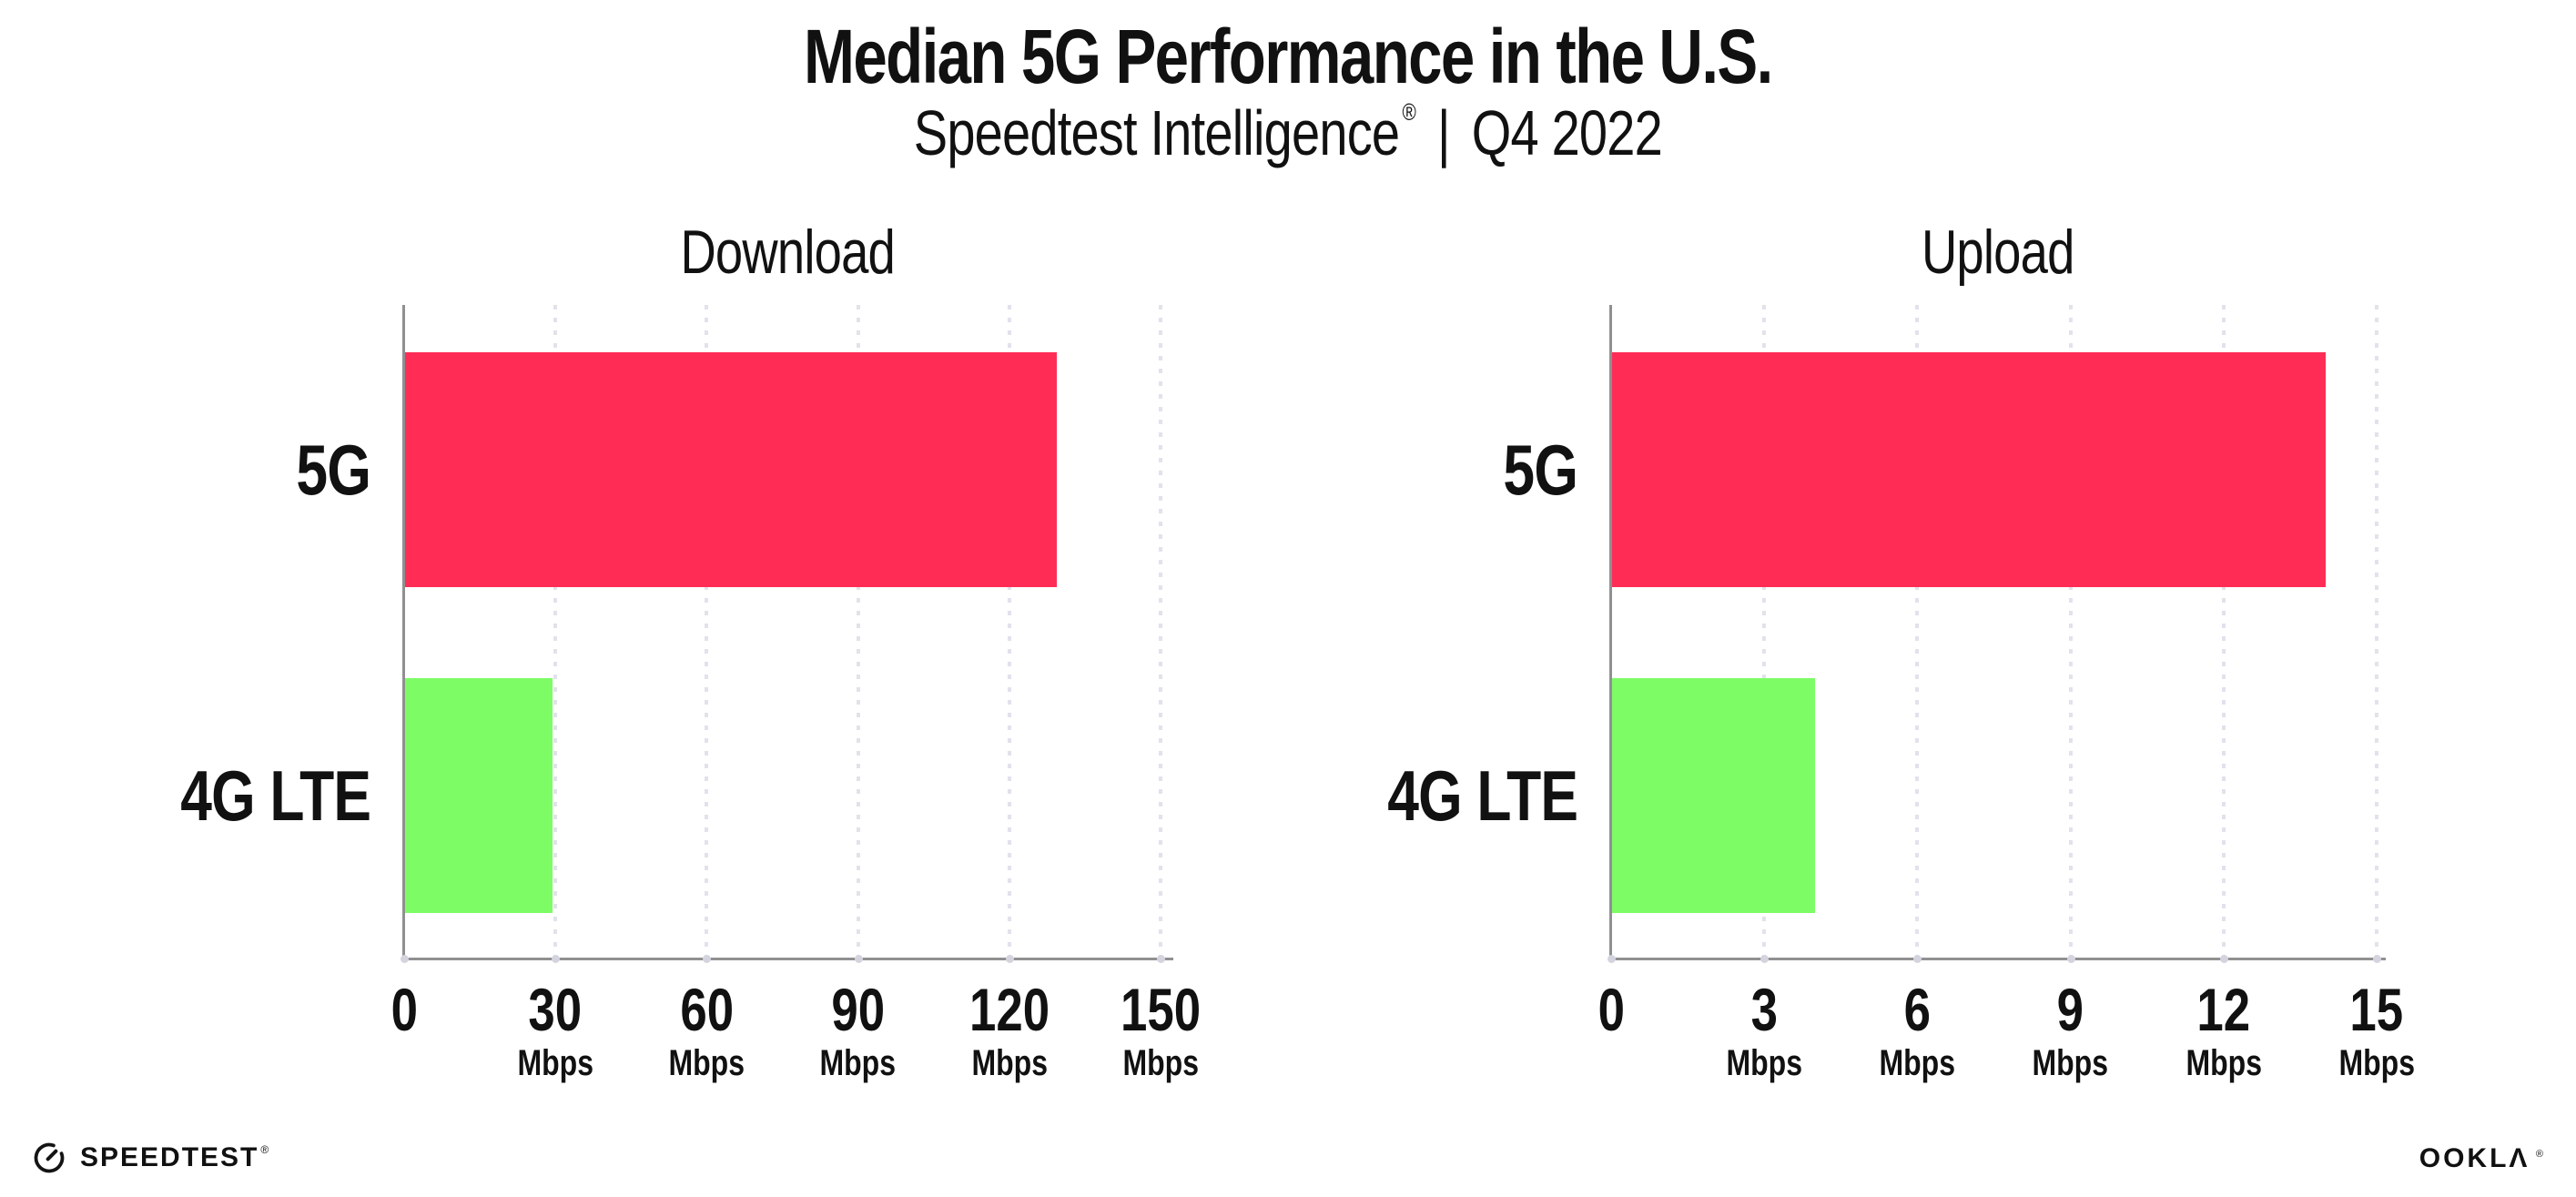 The height and width of the screenshot is (1197, 2576). I want to click on tick-unit-label-3: Mbps, so click(1764, 1063).